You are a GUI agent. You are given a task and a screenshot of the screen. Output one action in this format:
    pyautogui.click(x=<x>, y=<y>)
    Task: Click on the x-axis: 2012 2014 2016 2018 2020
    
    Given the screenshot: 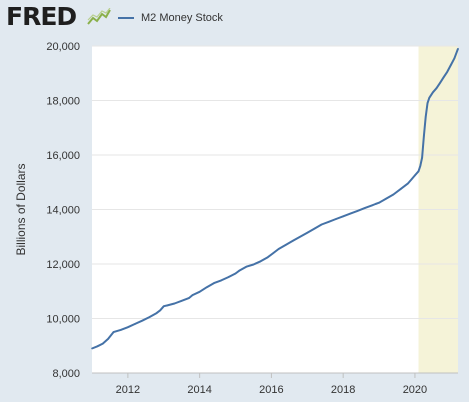 What is the action you would take?
    pyautogui.click(x=275, y=384)
    